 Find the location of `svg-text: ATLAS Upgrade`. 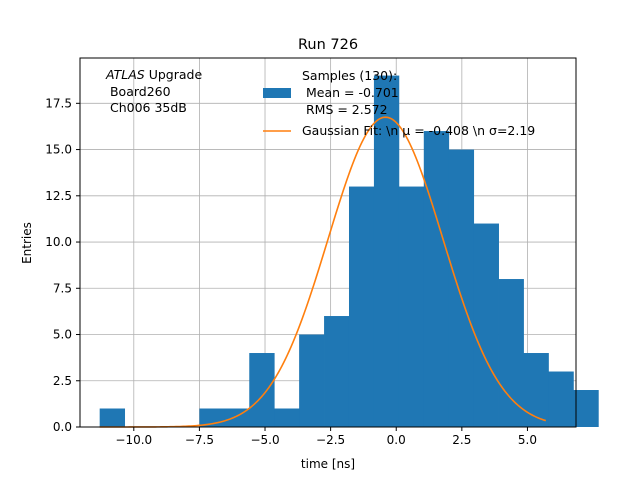

svg-text: ATLAS Upgrade is located at coordinates (153, 74).